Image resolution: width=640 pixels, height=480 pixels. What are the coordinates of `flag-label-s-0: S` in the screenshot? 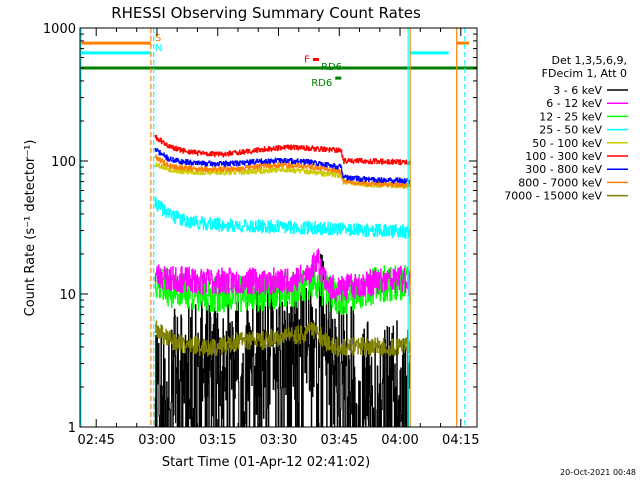 It's located at (158, 38).